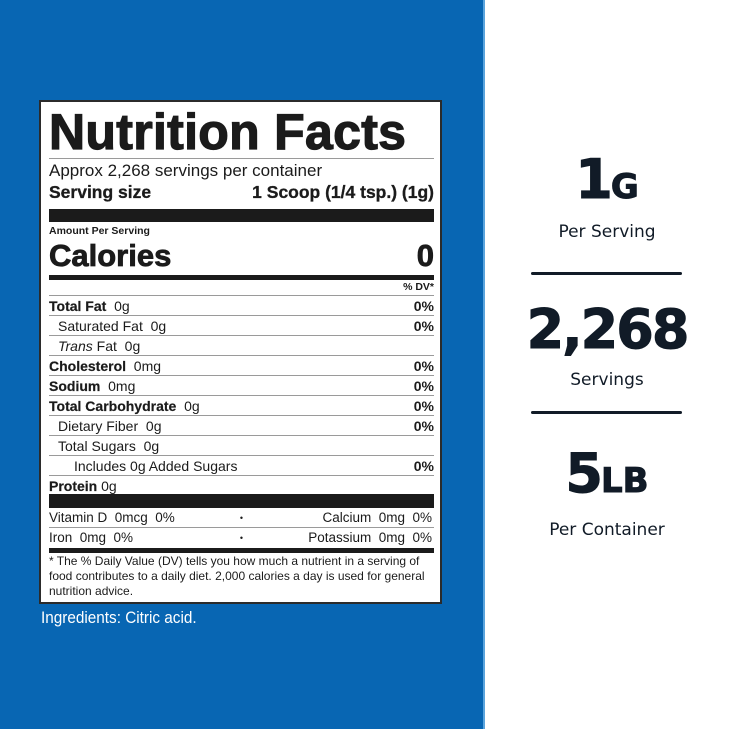  I want to click on stat-unit: G, so click(624, 187).